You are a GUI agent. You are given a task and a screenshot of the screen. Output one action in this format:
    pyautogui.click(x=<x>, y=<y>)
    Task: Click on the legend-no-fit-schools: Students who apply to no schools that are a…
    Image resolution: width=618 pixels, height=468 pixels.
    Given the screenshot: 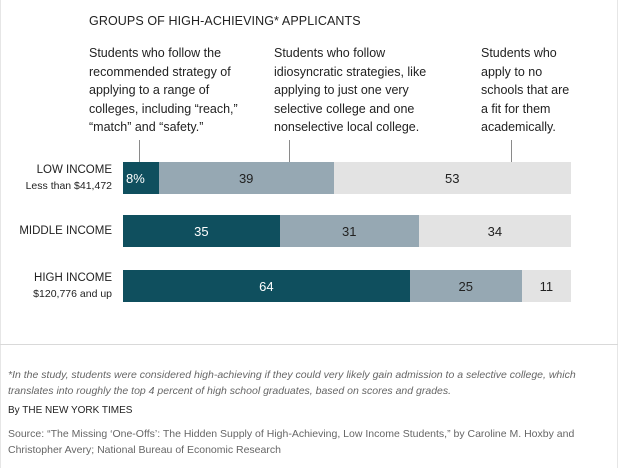 What is the action you would take?
    pyautogui.click(x=525, y=90)
    